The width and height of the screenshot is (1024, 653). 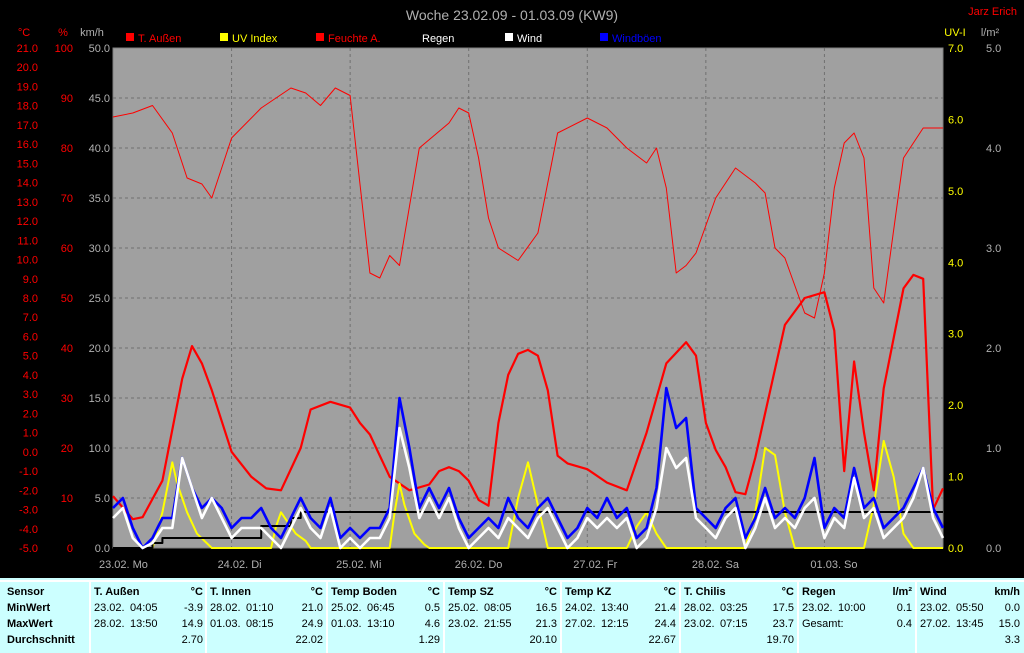 I want to click on table-sensor-name: Temp Boden, so click(x=364, y=592).